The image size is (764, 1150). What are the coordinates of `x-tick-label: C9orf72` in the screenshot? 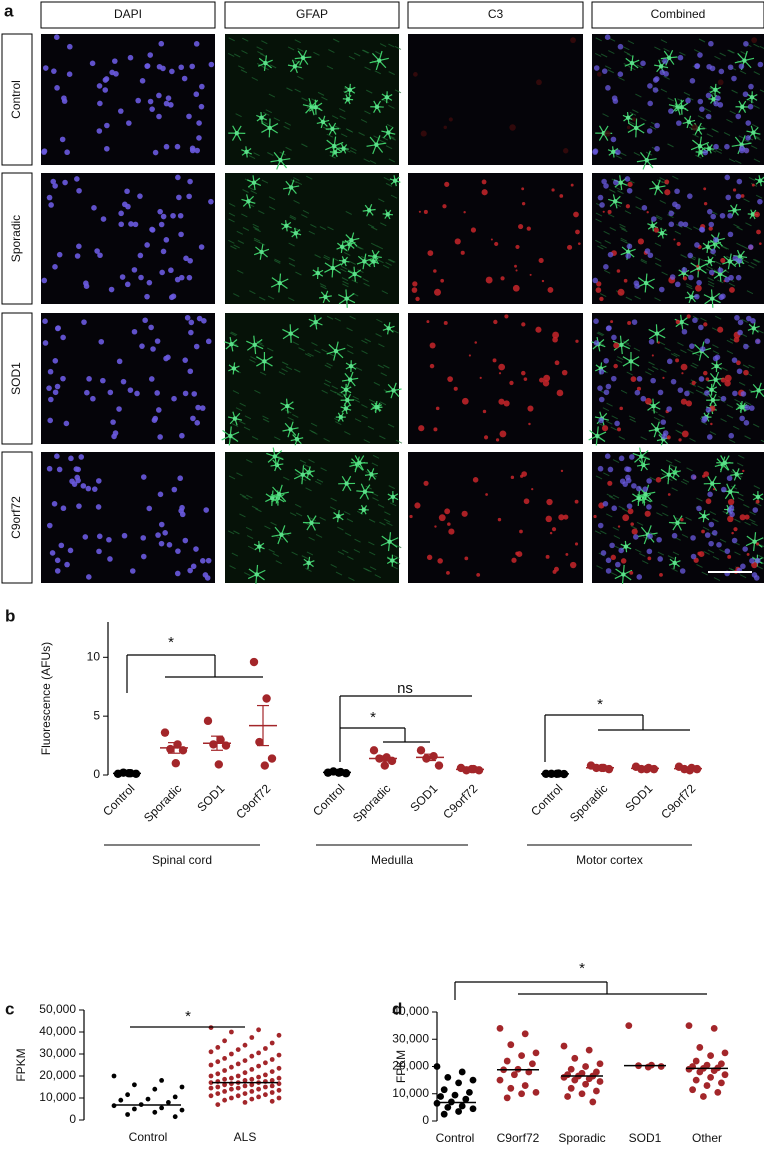 It's located at (678, 801).